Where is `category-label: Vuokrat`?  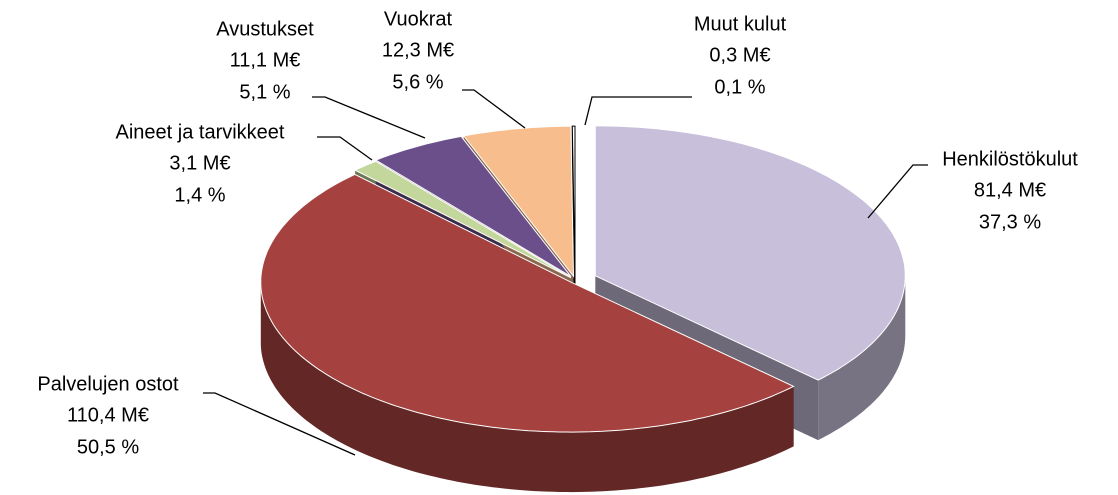 category-label: Vuokrat is located at coordinates (418, 19).